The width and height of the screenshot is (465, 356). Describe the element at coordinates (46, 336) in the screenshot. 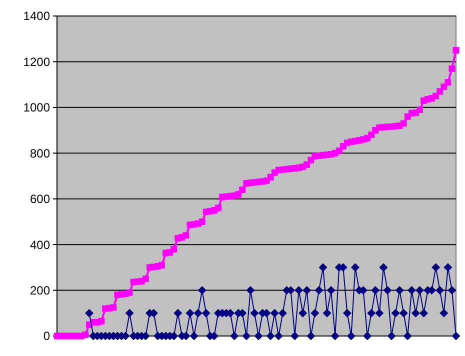

I see `y-tick-label: 0` at that location.